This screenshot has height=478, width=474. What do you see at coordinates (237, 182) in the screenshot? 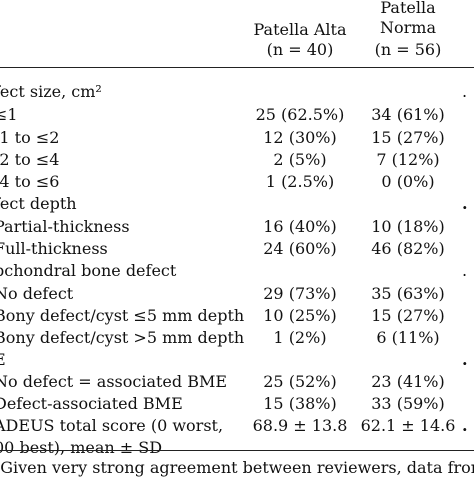
I see `table-row: -4 to ≤6 1 (2.5%) 0 (0%)` at bounding box center [237, 182].